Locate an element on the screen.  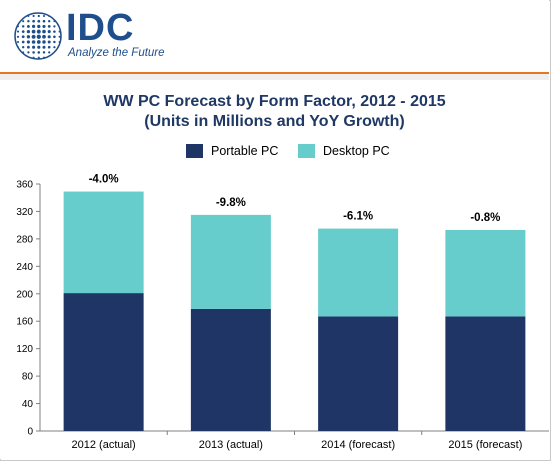
idc-tagline: Analyze the Future is located at coordinates (116, 53).